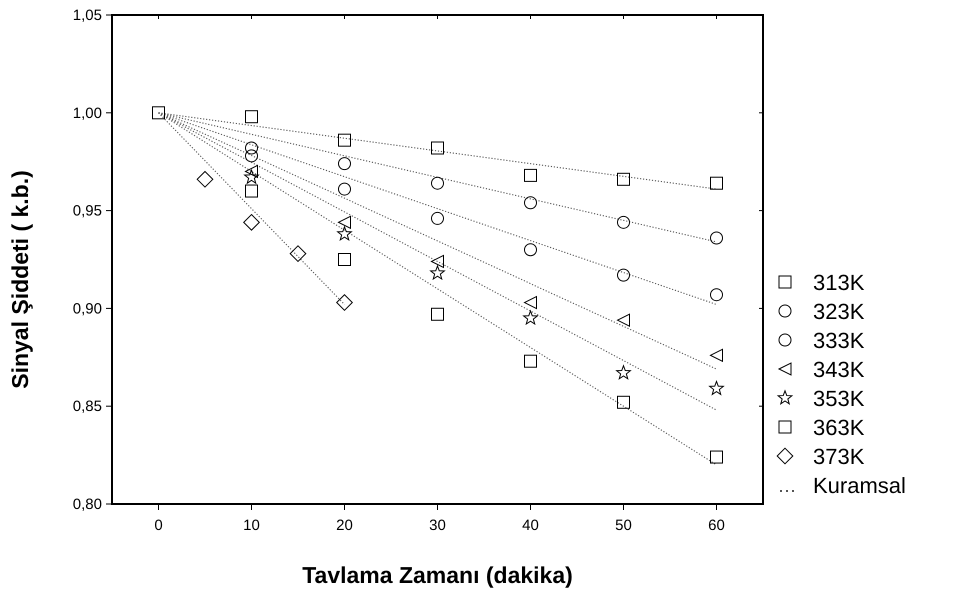 This screenshot has width=957, height=596. What do you see at coordinates (839, 398) in the screenshot?
I see `legend-label: 353K` at bounding box center [839, 398].